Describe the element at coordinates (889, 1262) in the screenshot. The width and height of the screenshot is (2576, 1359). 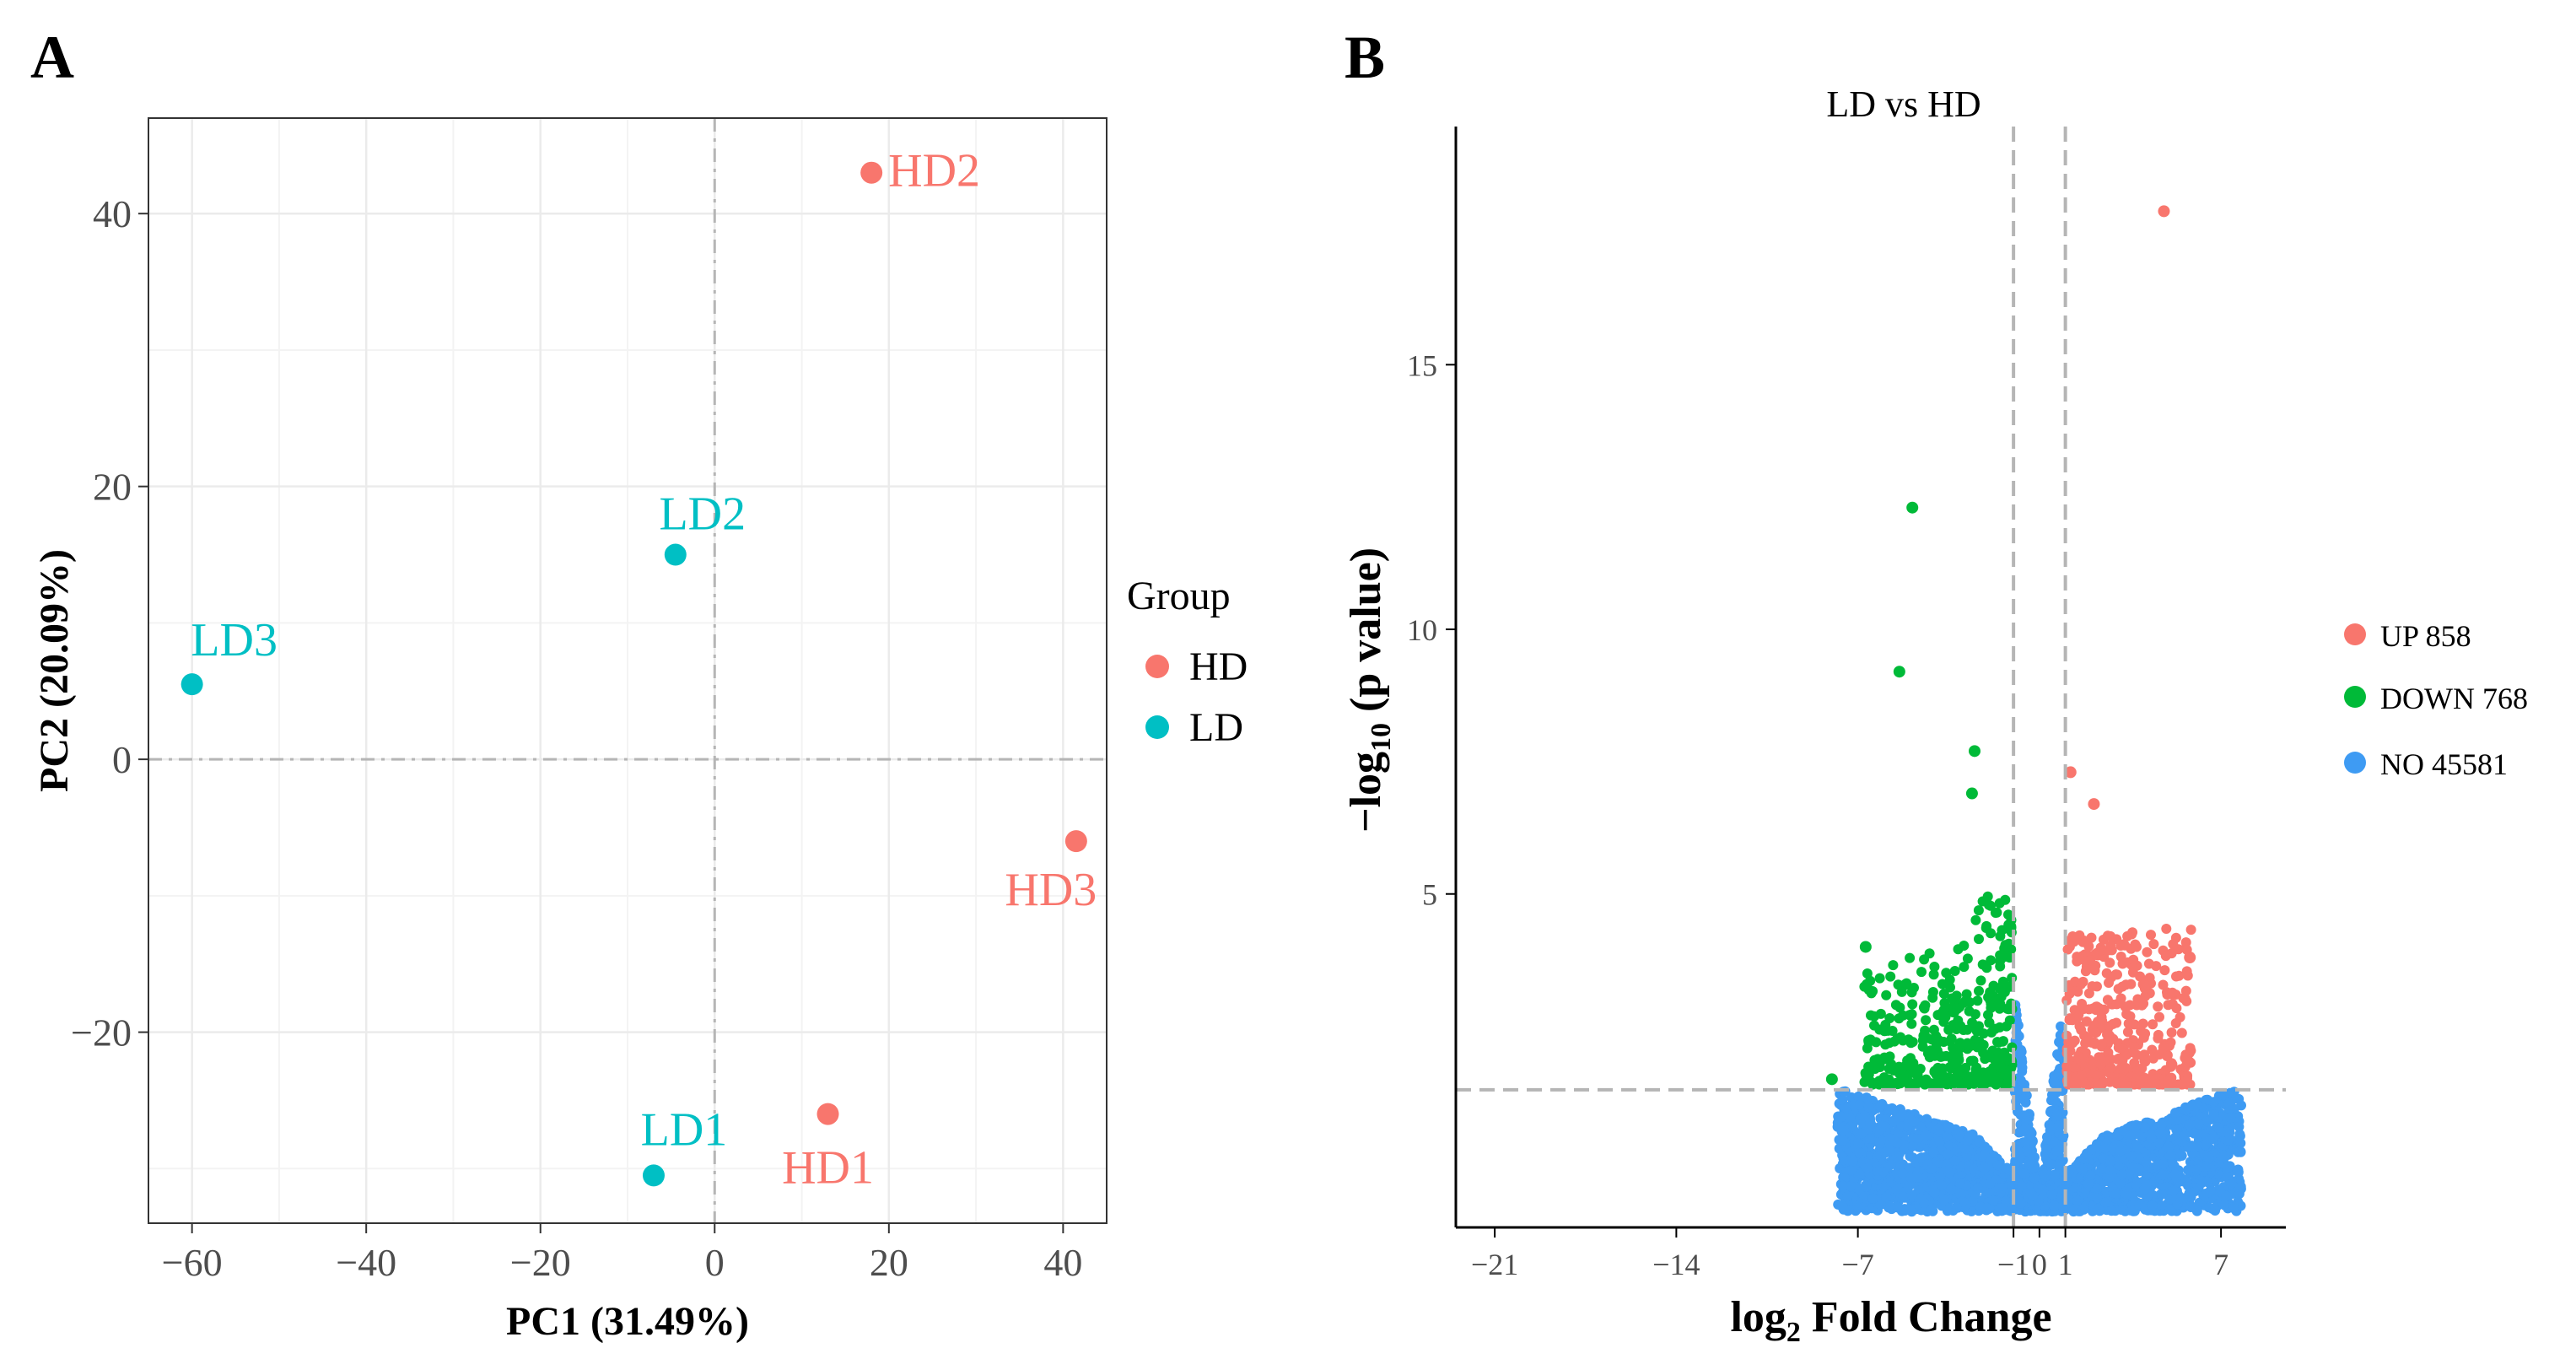
I see `pca-x-tick-label: 20` at that location.